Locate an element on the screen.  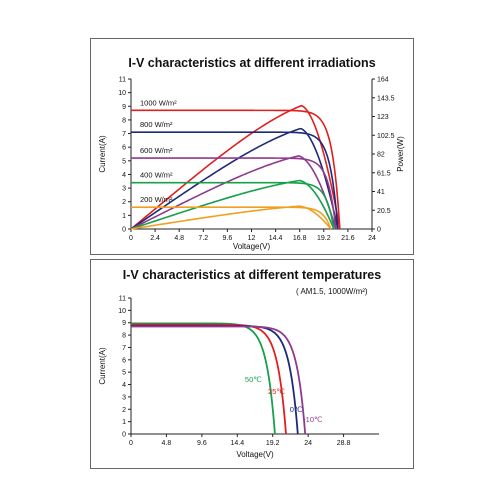
y2-tick-label: 41 is located at coordinates (381, 192).